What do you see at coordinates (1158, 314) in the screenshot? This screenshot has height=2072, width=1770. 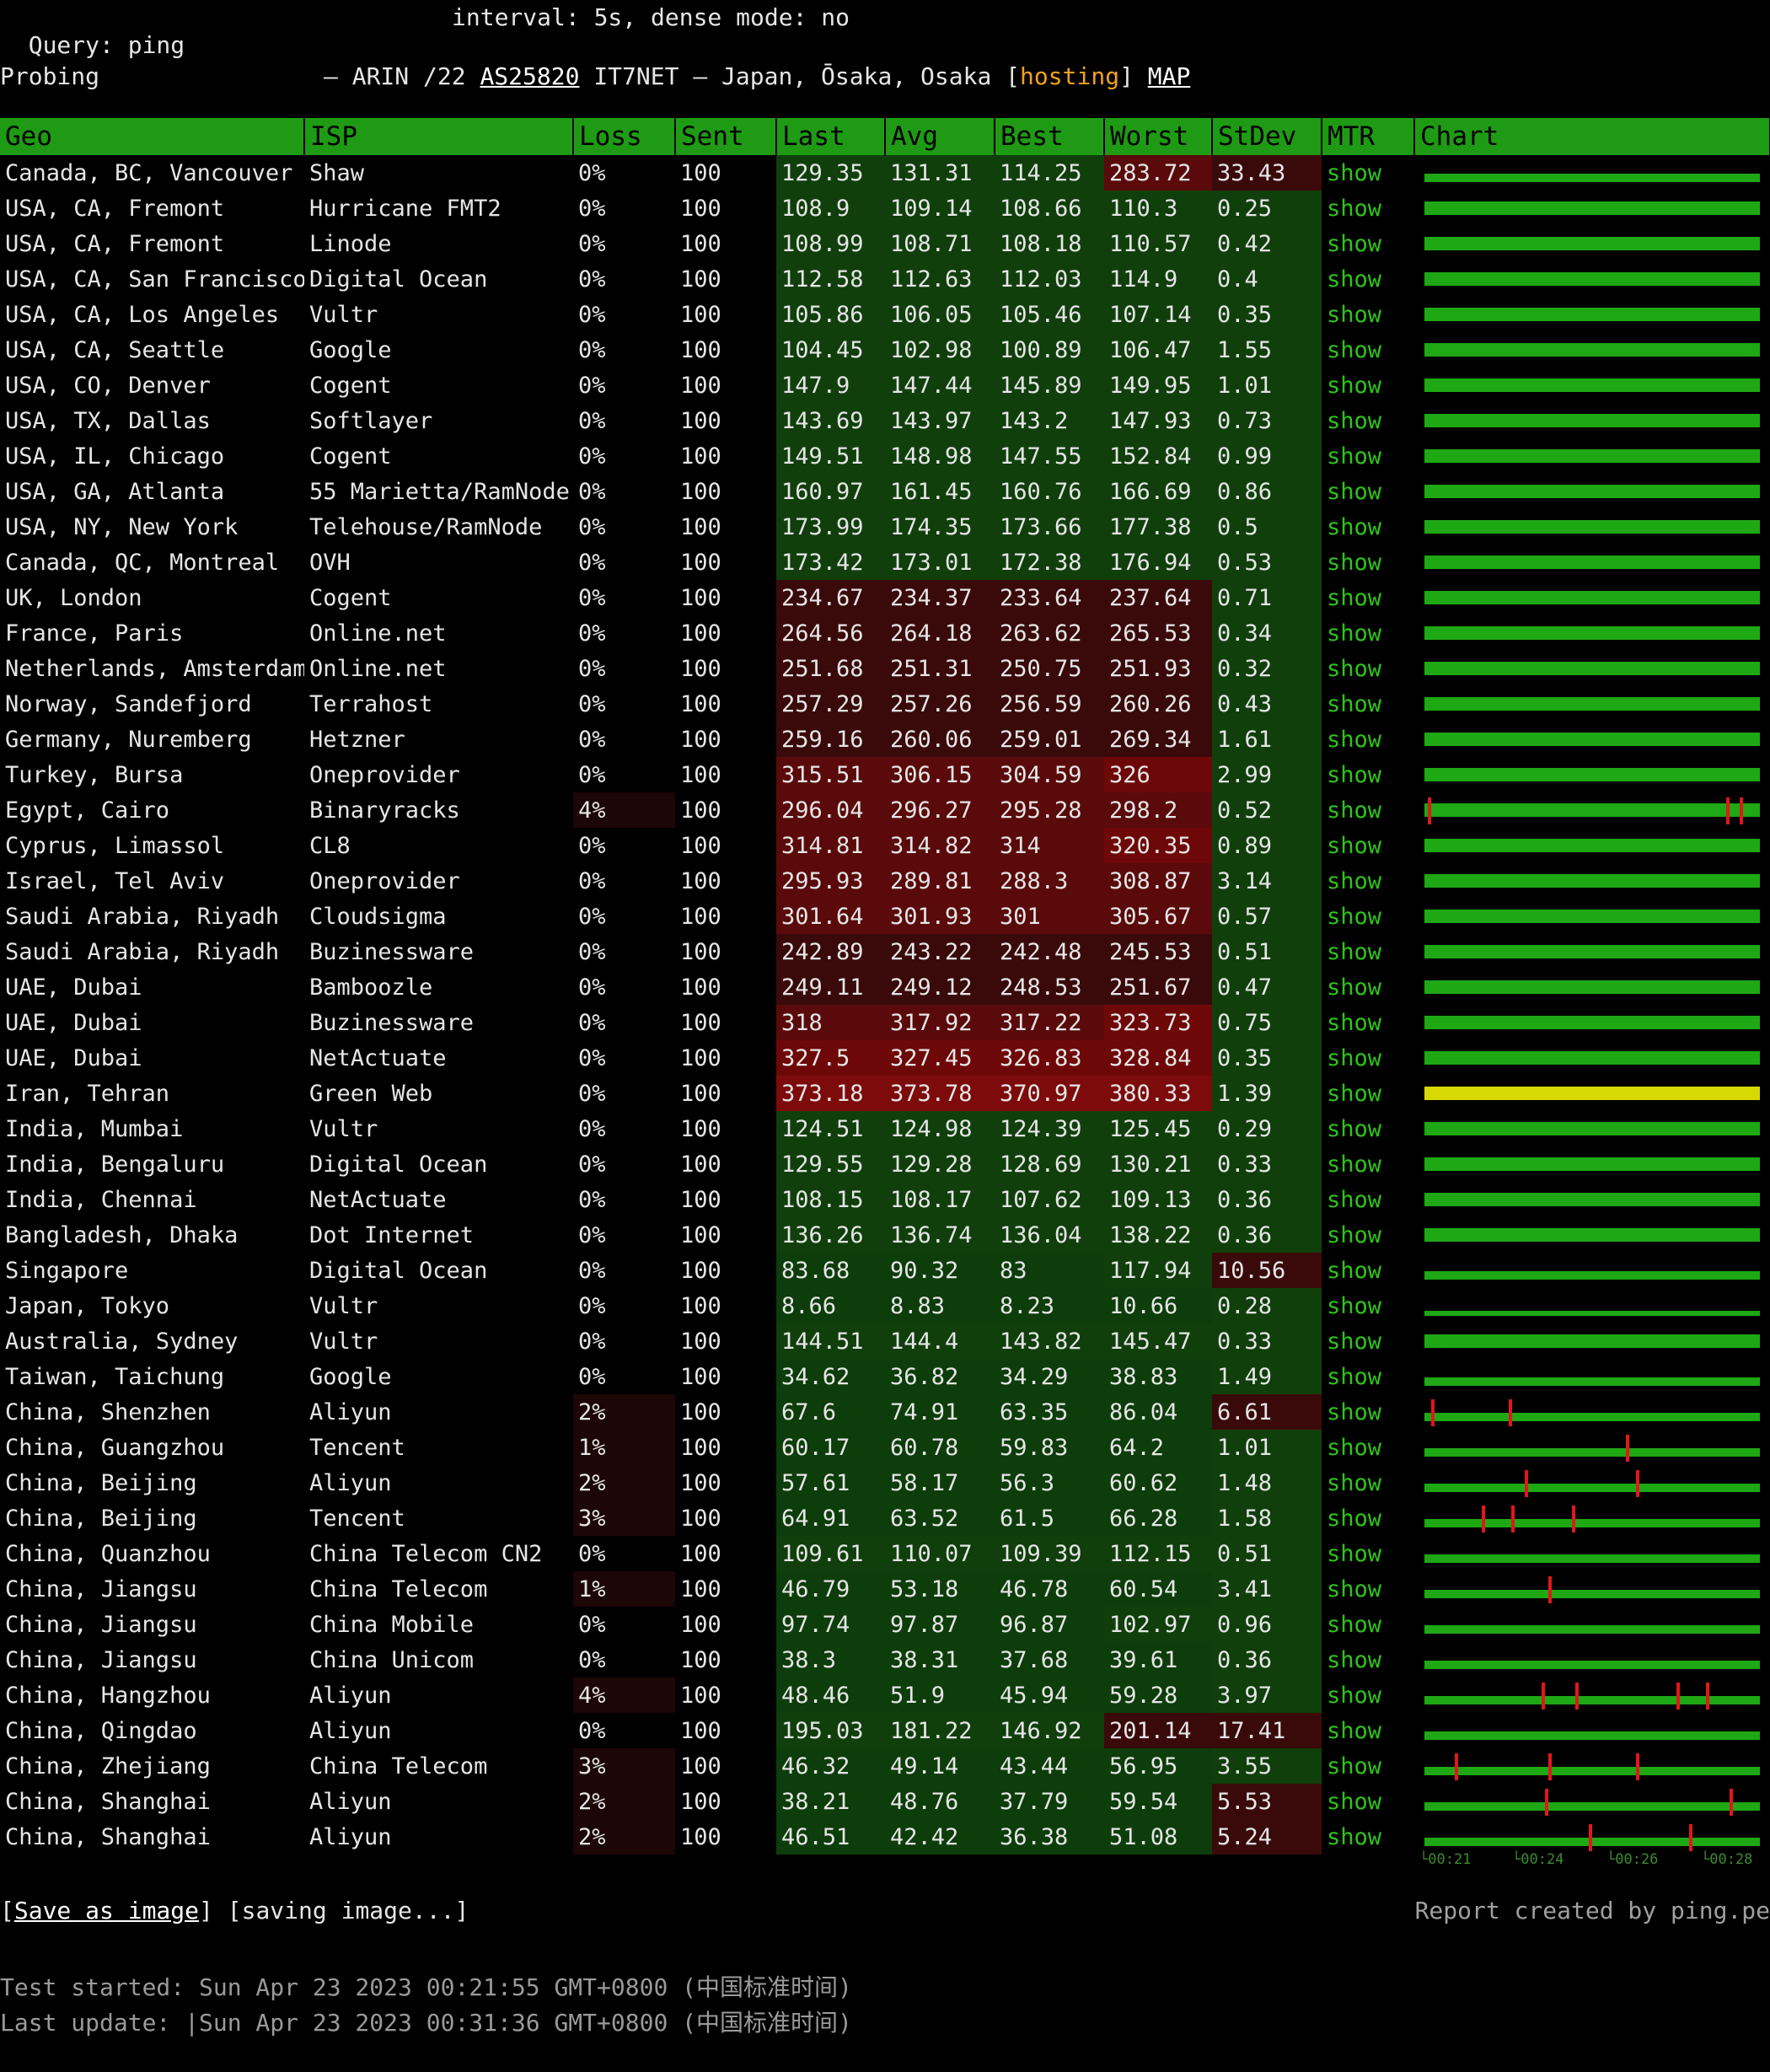 I see `cell-worst: 107.14` at bounding box center [1158, 314].